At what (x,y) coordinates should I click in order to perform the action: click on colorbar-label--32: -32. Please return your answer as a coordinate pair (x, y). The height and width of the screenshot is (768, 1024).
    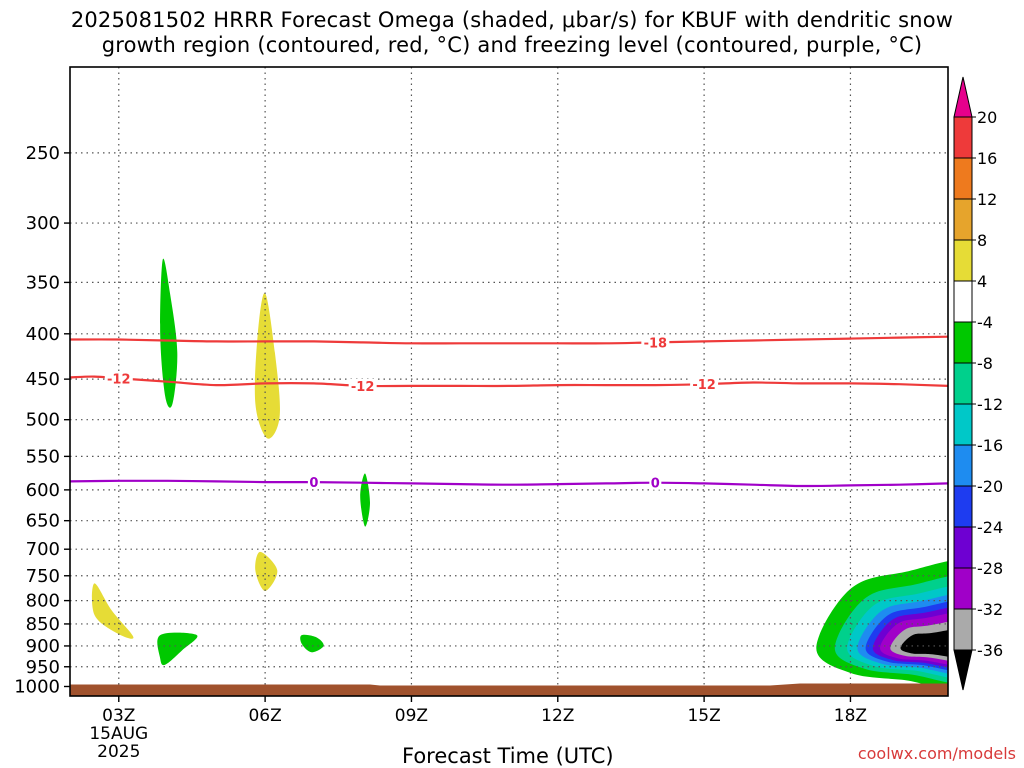
    Looking at the image, I should click on (990, 609).